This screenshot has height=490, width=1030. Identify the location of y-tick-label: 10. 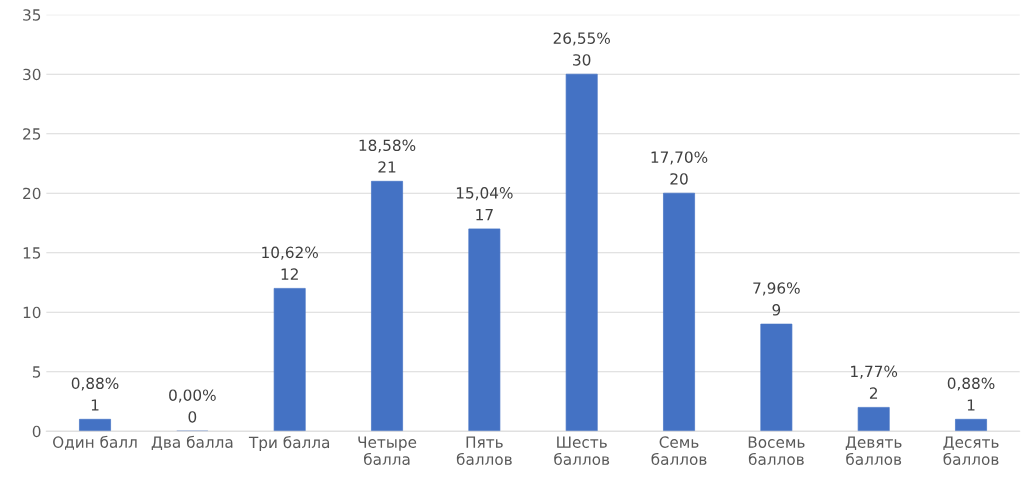
(32, 312).